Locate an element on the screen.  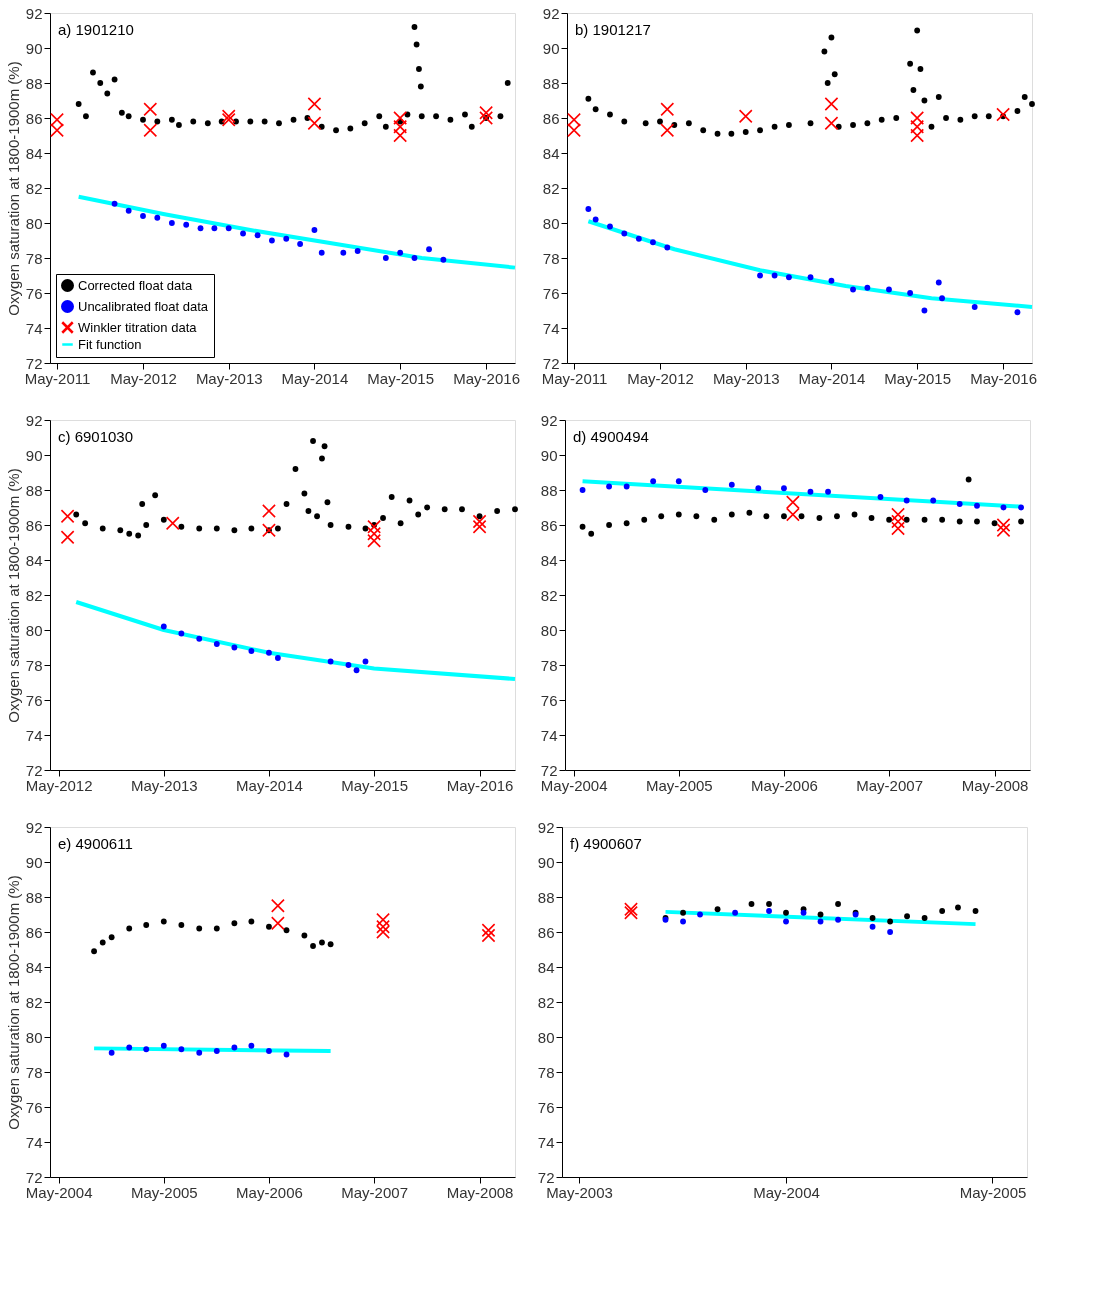
text: d) 4900494 is located at coordinates (611, 436).